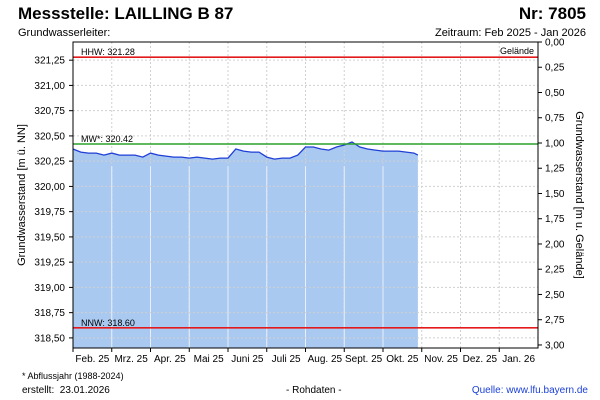  I want to click on y-tick-label-right: 3,00, so click(555, 345).